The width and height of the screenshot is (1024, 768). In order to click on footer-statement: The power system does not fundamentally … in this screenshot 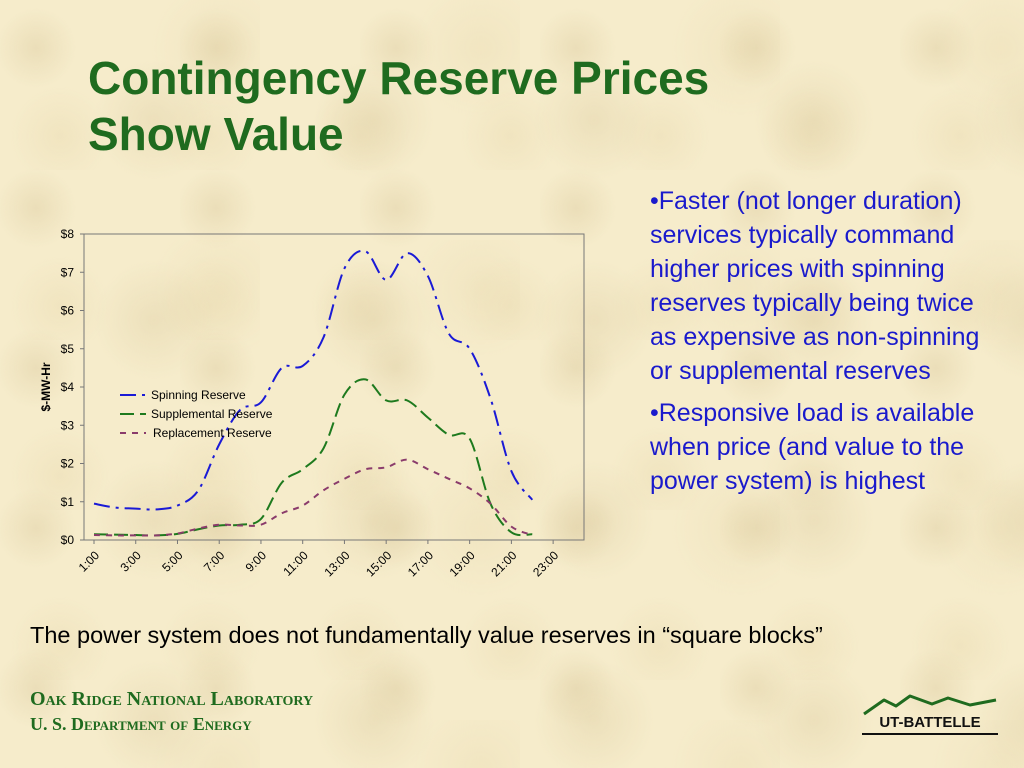, I will do `click(426, 635)`.